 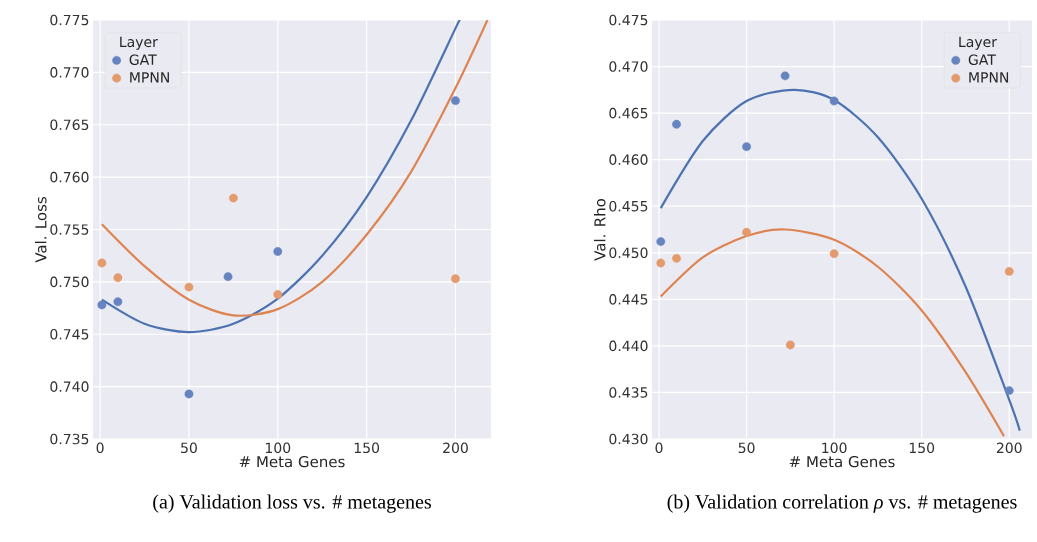 I want to click on text: (b) Validation correlation ρ vs. # metagenes, so click(x=842, y=503).